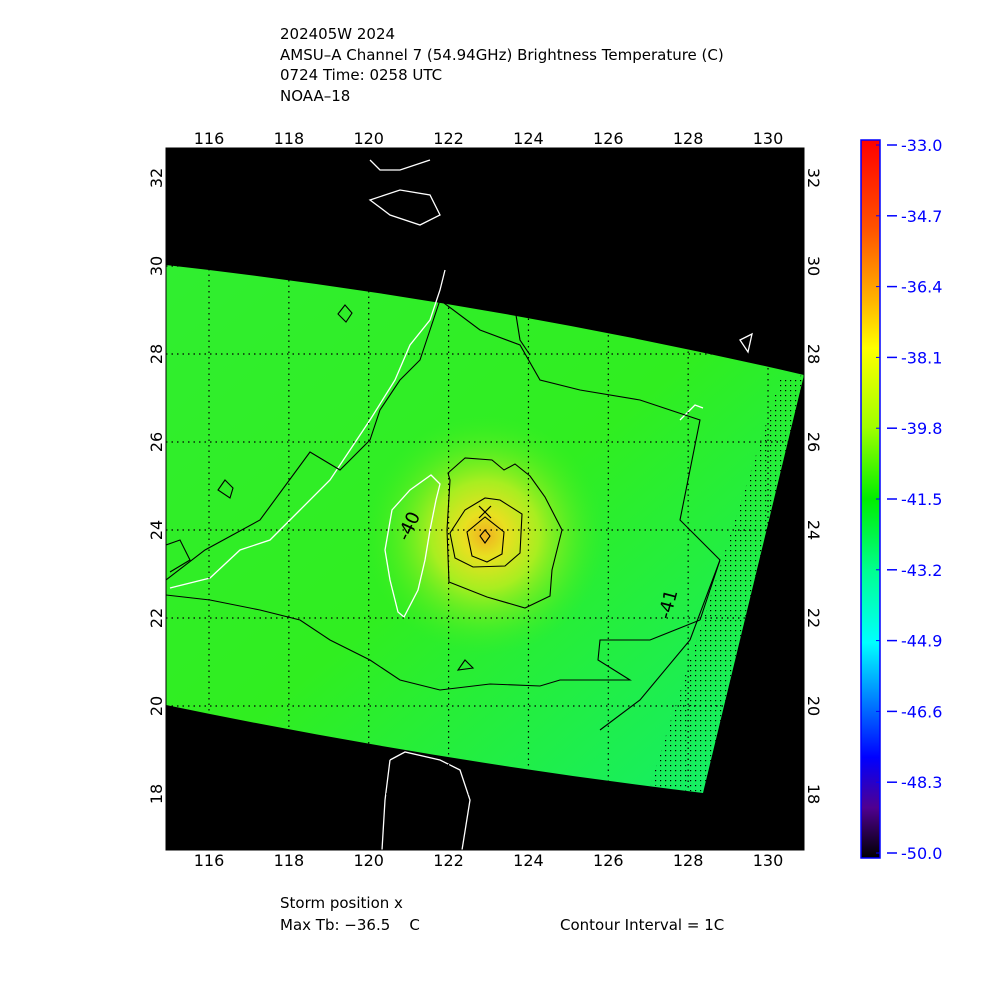 The width and height of the screenshot is (1000, 1004). What do you see at coordinates (448, 860) in the screenshot?
I see `lon-tick-bottom: 122` at bounding box center [448, 860].